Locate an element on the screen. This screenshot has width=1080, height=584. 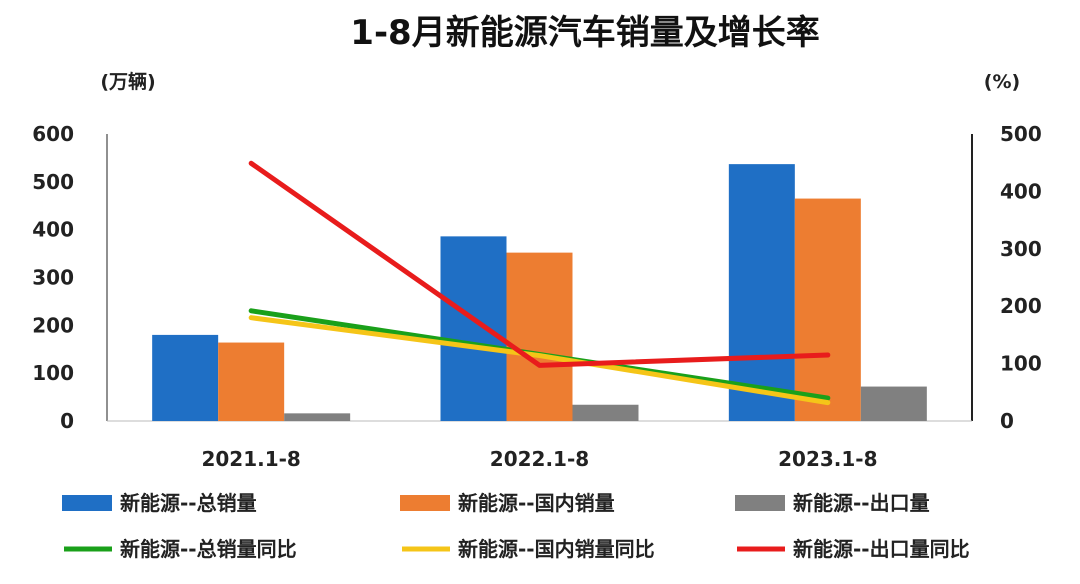
legend-label-bar-2: 新能源--国内销量 is located at coordinates (536, 503).